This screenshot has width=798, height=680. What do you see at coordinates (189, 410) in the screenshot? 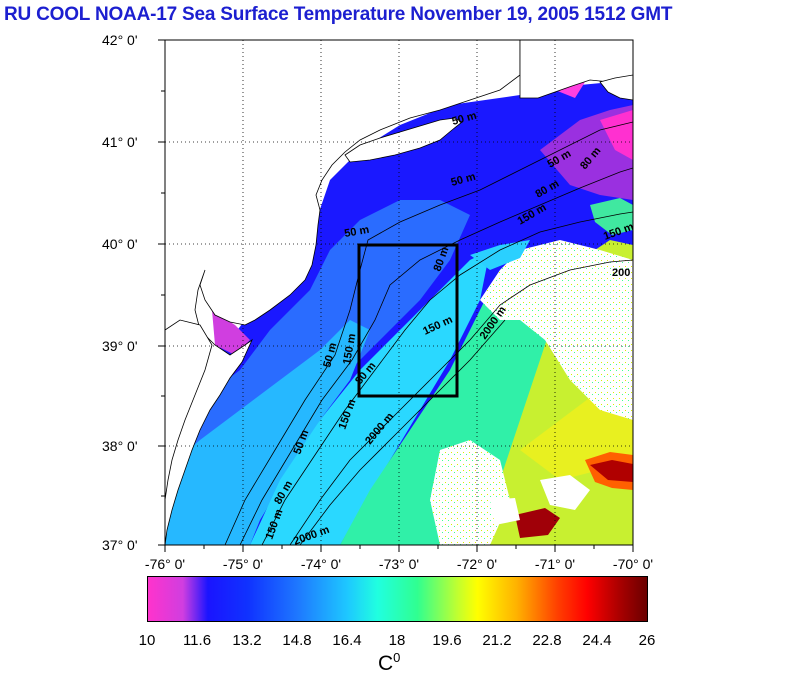
I see `land-delmarva` at bounding box center [189, 410].